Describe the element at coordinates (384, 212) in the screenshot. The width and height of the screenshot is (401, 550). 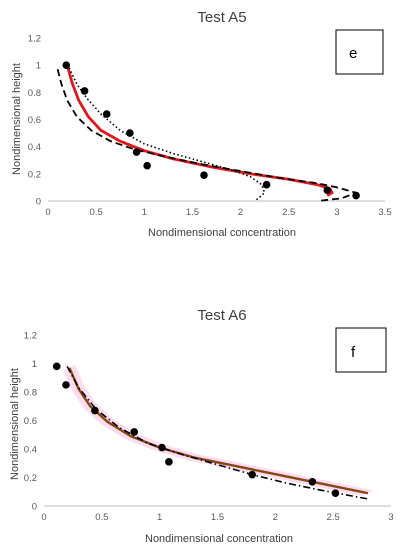
I see `x-tick-label: 3.5` at that location.